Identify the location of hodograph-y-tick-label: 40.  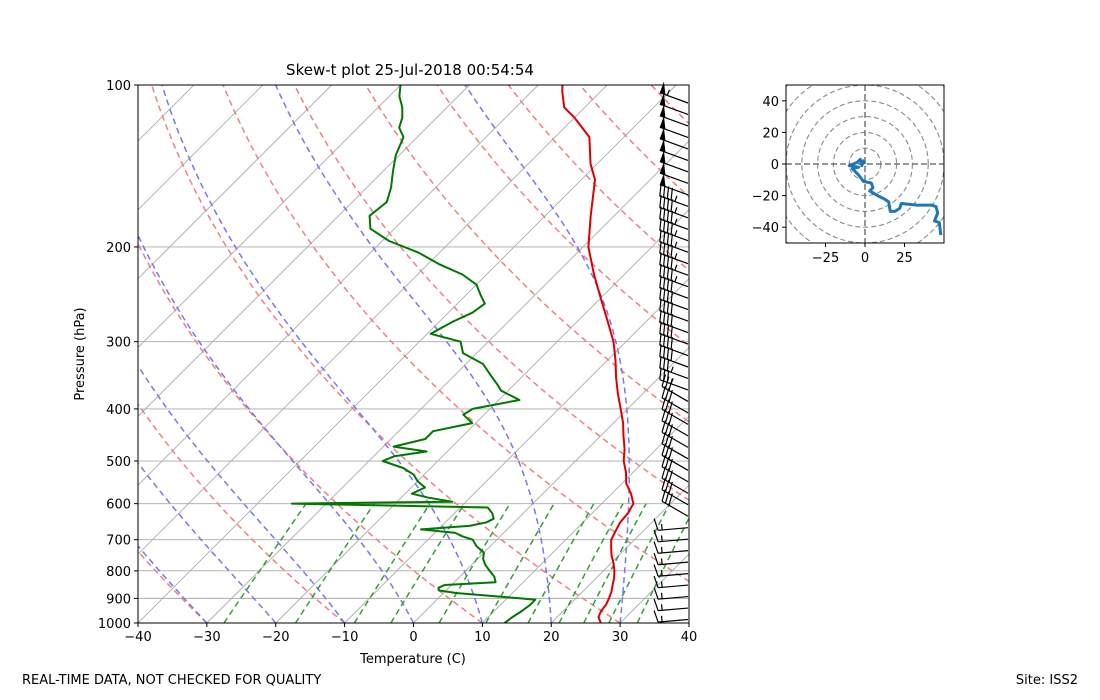
(770, 102).